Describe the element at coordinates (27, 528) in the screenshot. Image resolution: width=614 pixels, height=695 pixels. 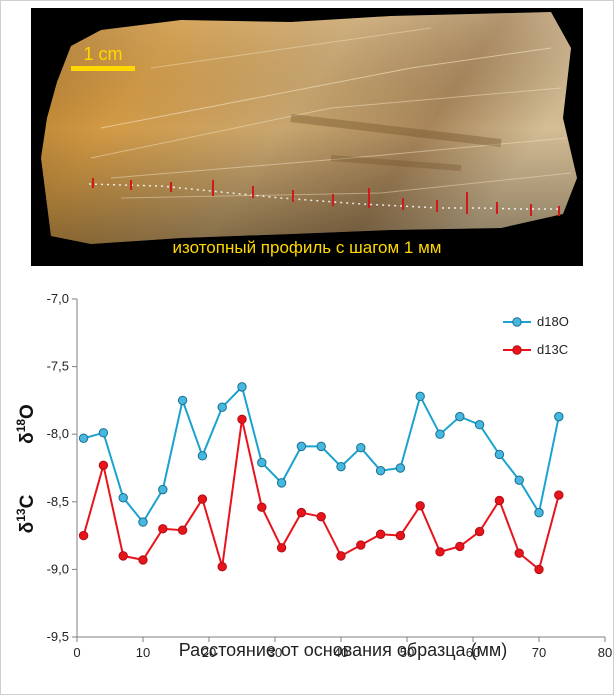
I see `y-axis-title-bottom-delta: δ` at that location.